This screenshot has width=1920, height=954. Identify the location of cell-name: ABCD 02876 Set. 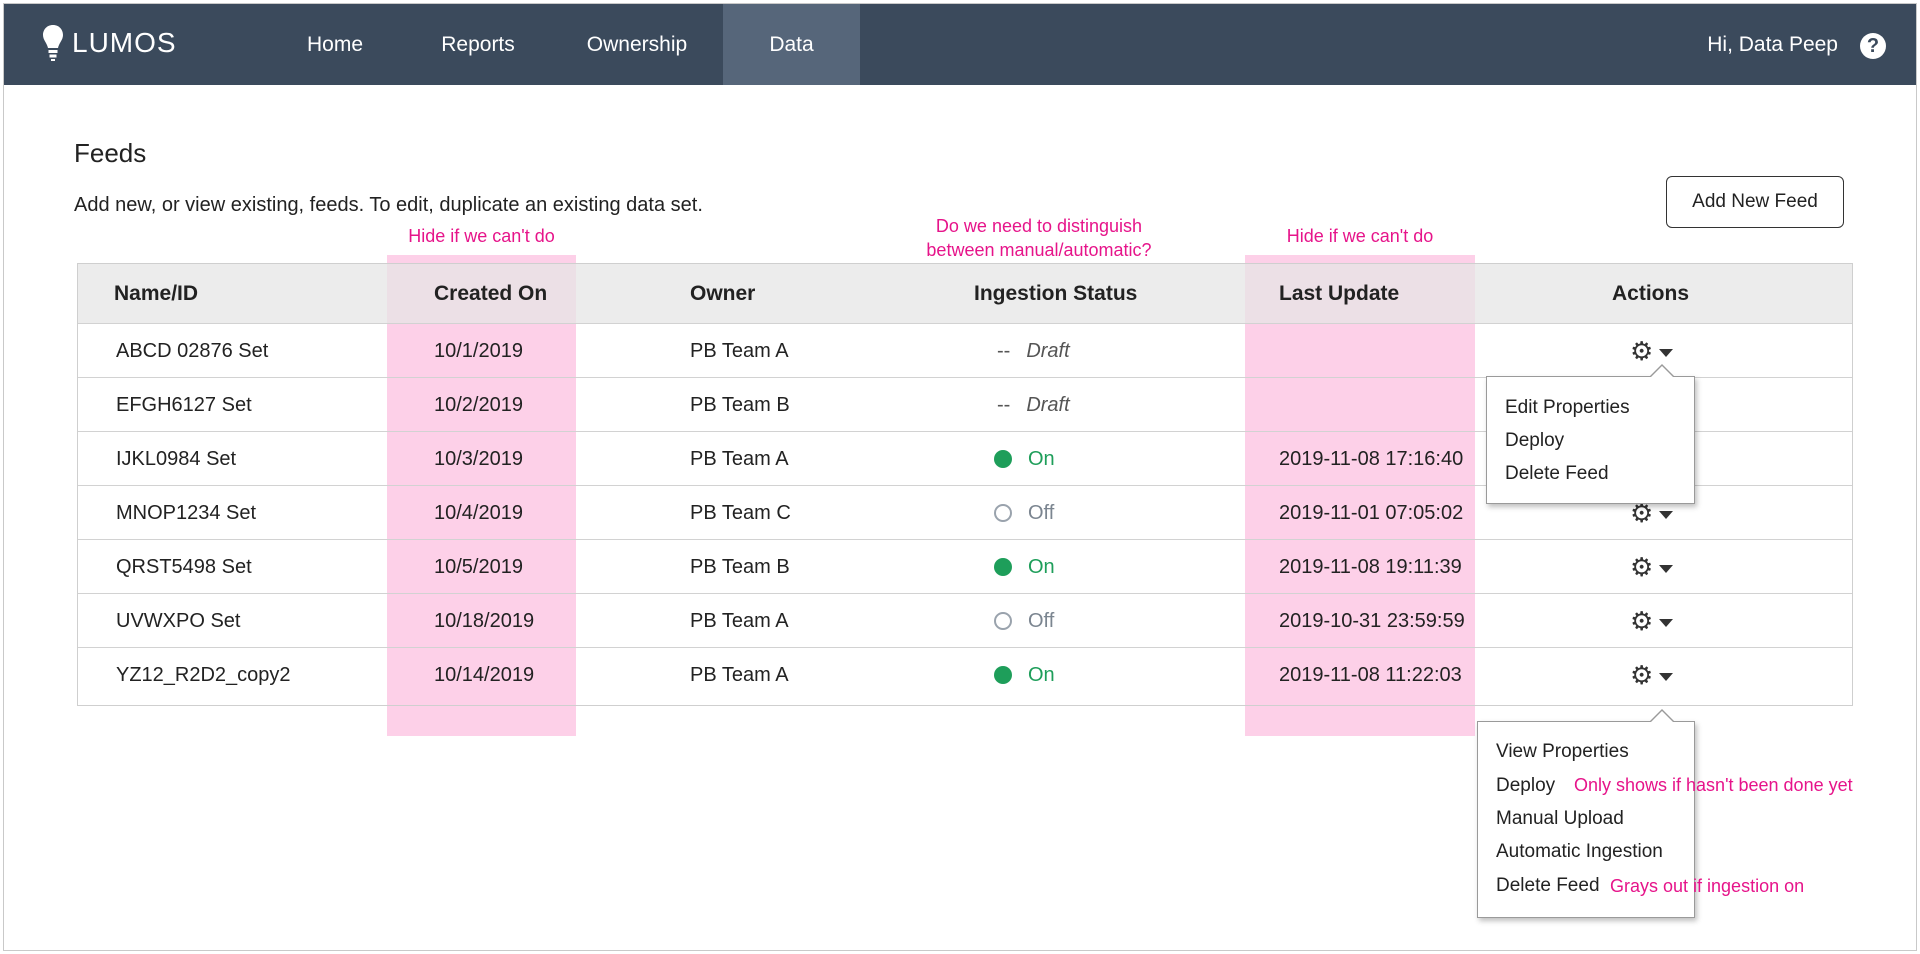
(192, 351).